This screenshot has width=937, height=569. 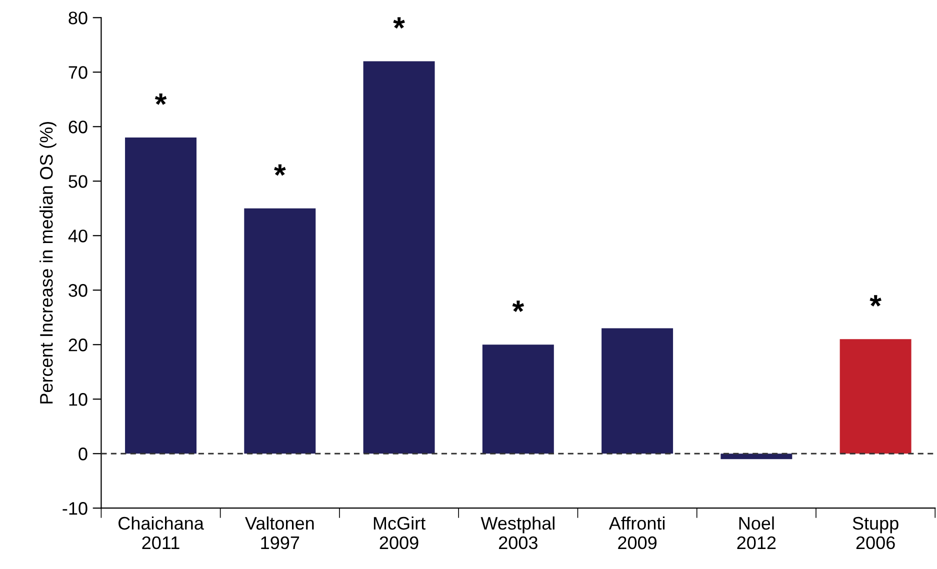 What do you see at coordinates (78, 127) in the screenshot?
I see `y-tick-label: 60` at bounding box center [78, 127].